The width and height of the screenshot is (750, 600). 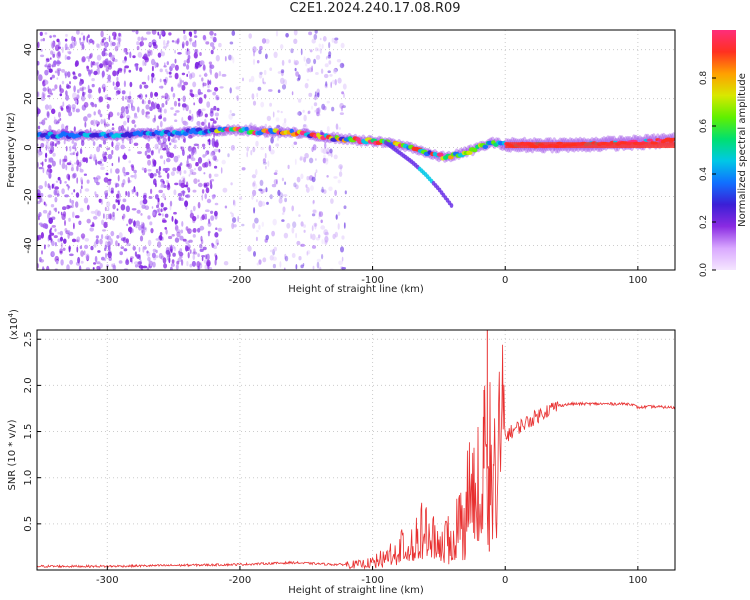 What do you see at coordinates (32, 148) in the screenshot?
I see `spectrogram-y-ticks: -40 -20 0 20 40` at bounding box center [32, 148].